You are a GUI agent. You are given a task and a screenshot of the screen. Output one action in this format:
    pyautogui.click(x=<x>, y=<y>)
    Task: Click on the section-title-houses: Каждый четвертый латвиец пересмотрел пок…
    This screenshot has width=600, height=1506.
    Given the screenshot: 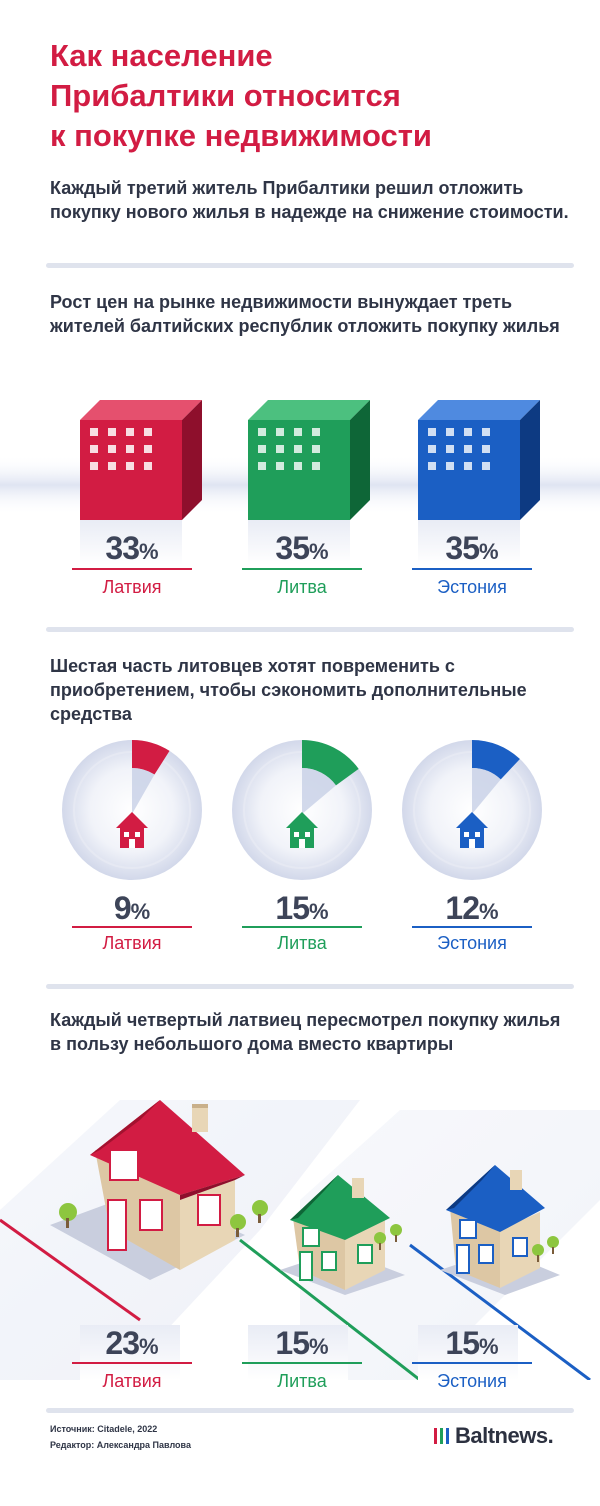 What is the action you would take?
    pyautogui.click(x=305, y=1032)
    